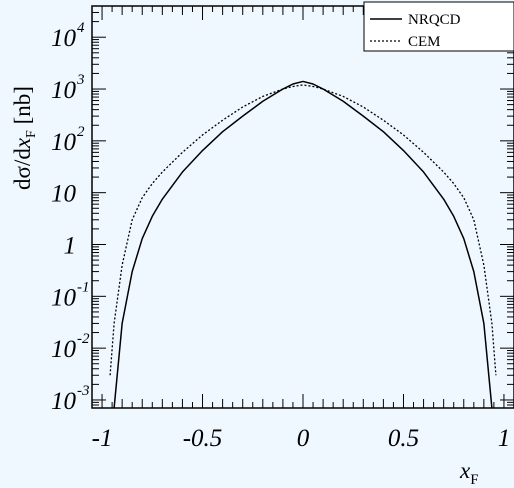 The image size is (514, 488). Describe the element at coordinates (403, 438) in the screenshot. I see `x-tick-label: 0.5` at that location.